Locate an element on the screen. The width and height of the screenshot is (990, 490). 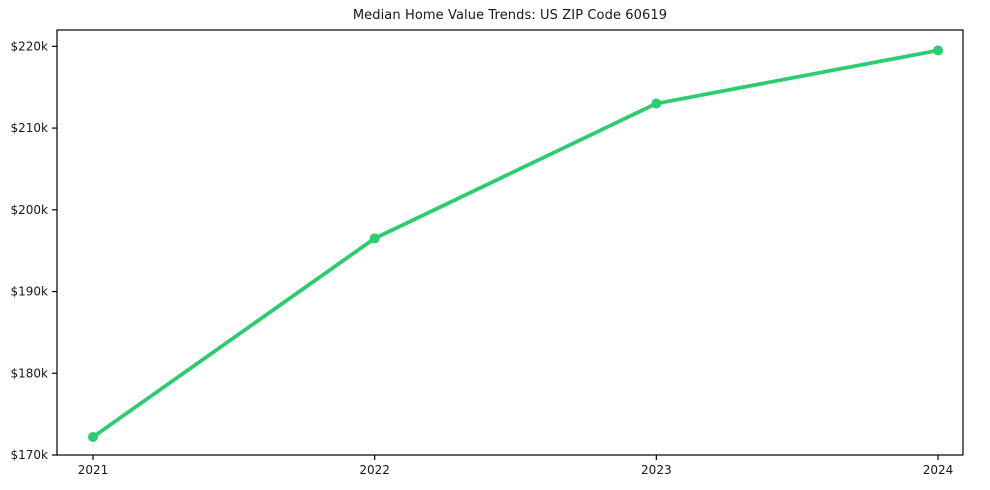
y-tick-label: $190k is located at coordinates (30, 292).